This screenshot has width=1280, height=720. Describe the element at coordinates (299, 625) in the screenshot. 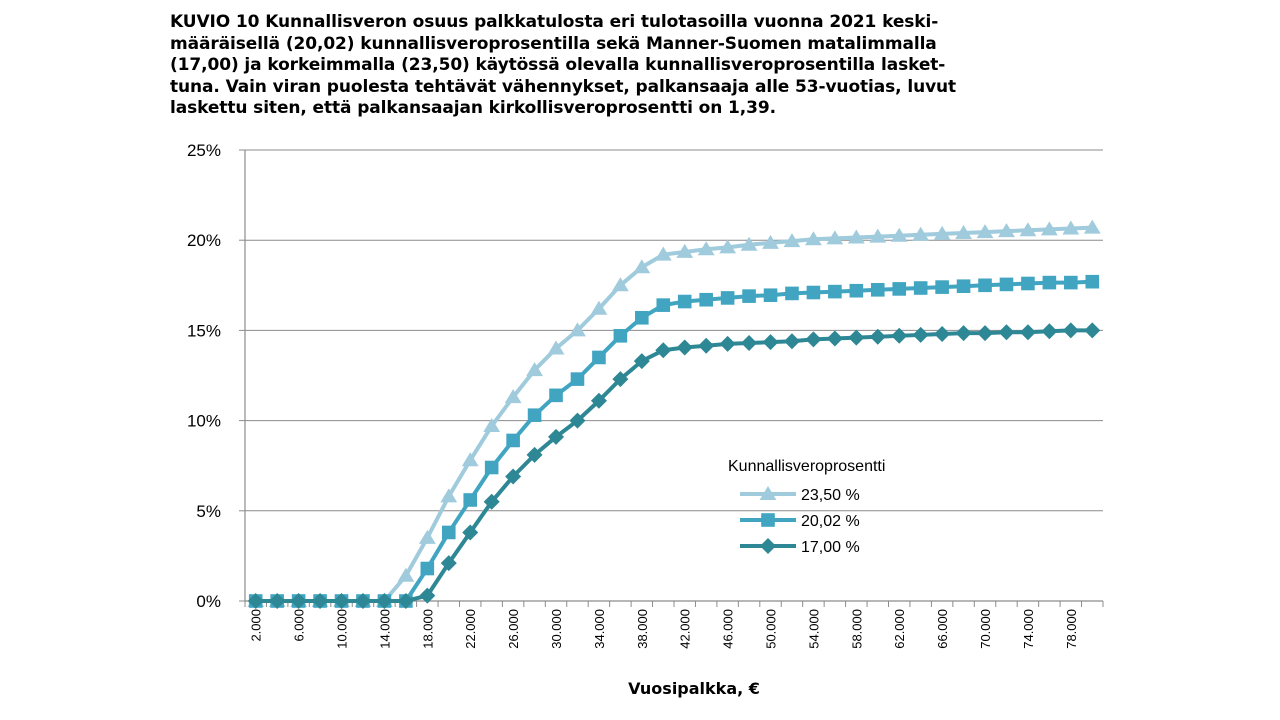

I see `x-tick-label: 6.000` at that location.